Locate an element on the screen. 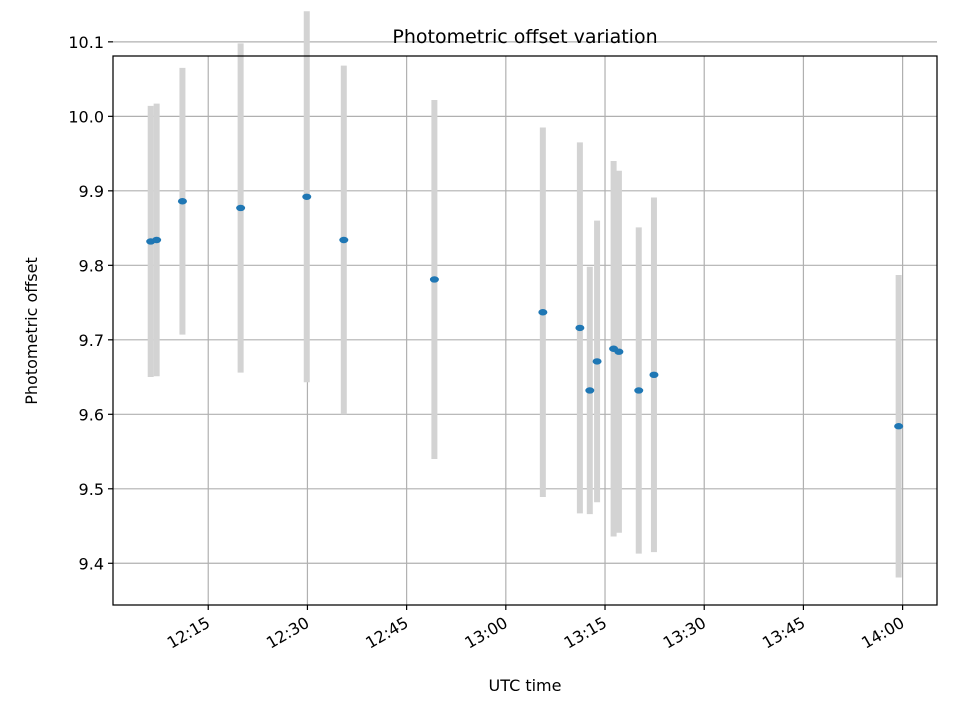 This screenshot has width=960, height=720. y-tick-layer: 9.4 9.5 9.6 9.7 9.8 9.9 10.0 10.1 is located at coordinates (90, 303).